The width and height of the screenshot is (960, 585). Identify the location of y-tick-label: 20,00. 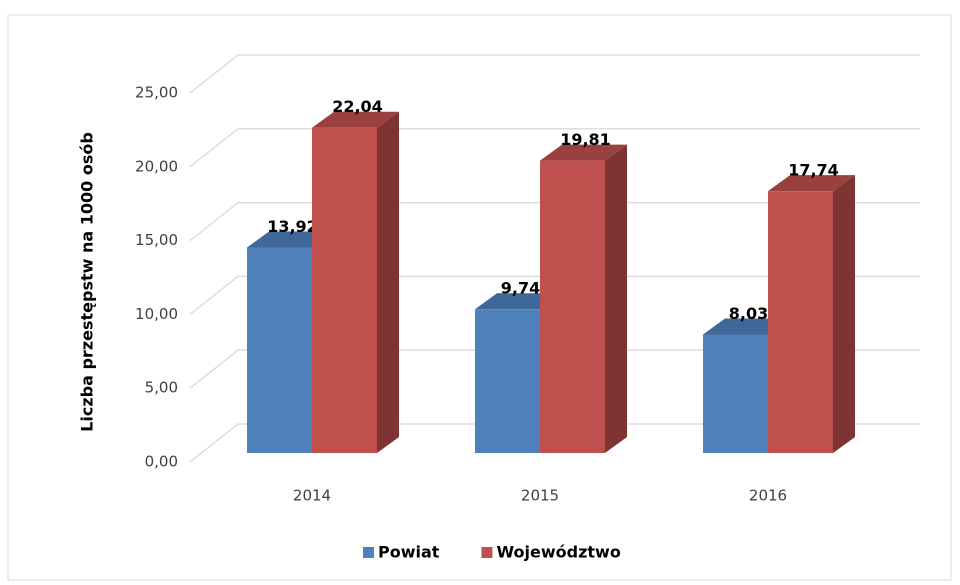
(156, 166).